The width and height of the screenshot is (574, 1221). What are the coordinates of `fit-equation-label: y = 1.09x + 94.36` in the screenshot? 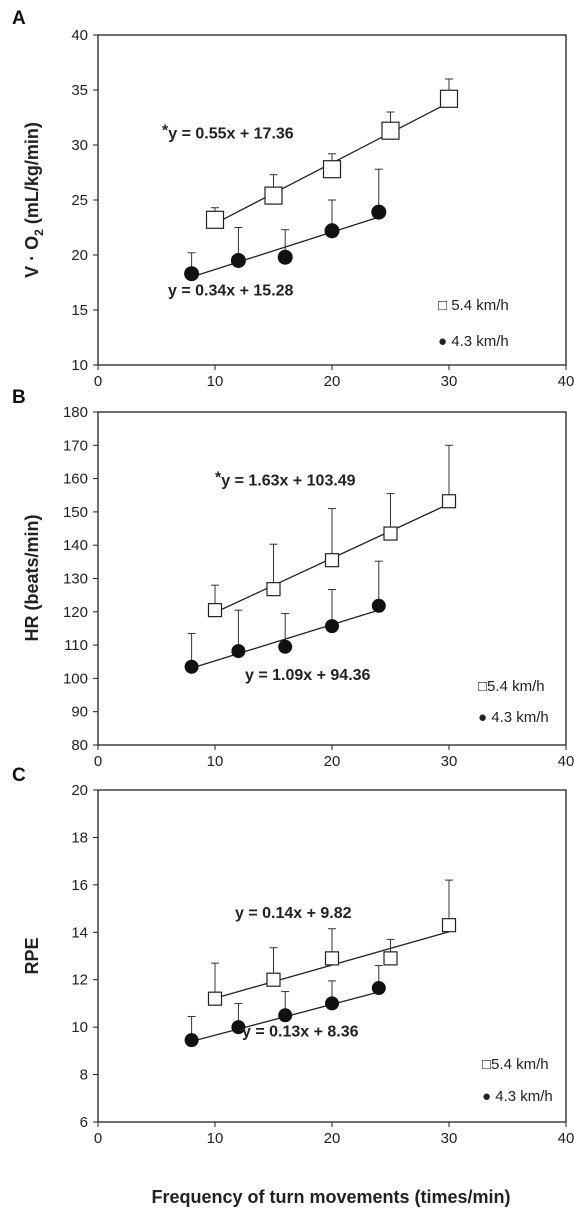 It's located at (308, 675).